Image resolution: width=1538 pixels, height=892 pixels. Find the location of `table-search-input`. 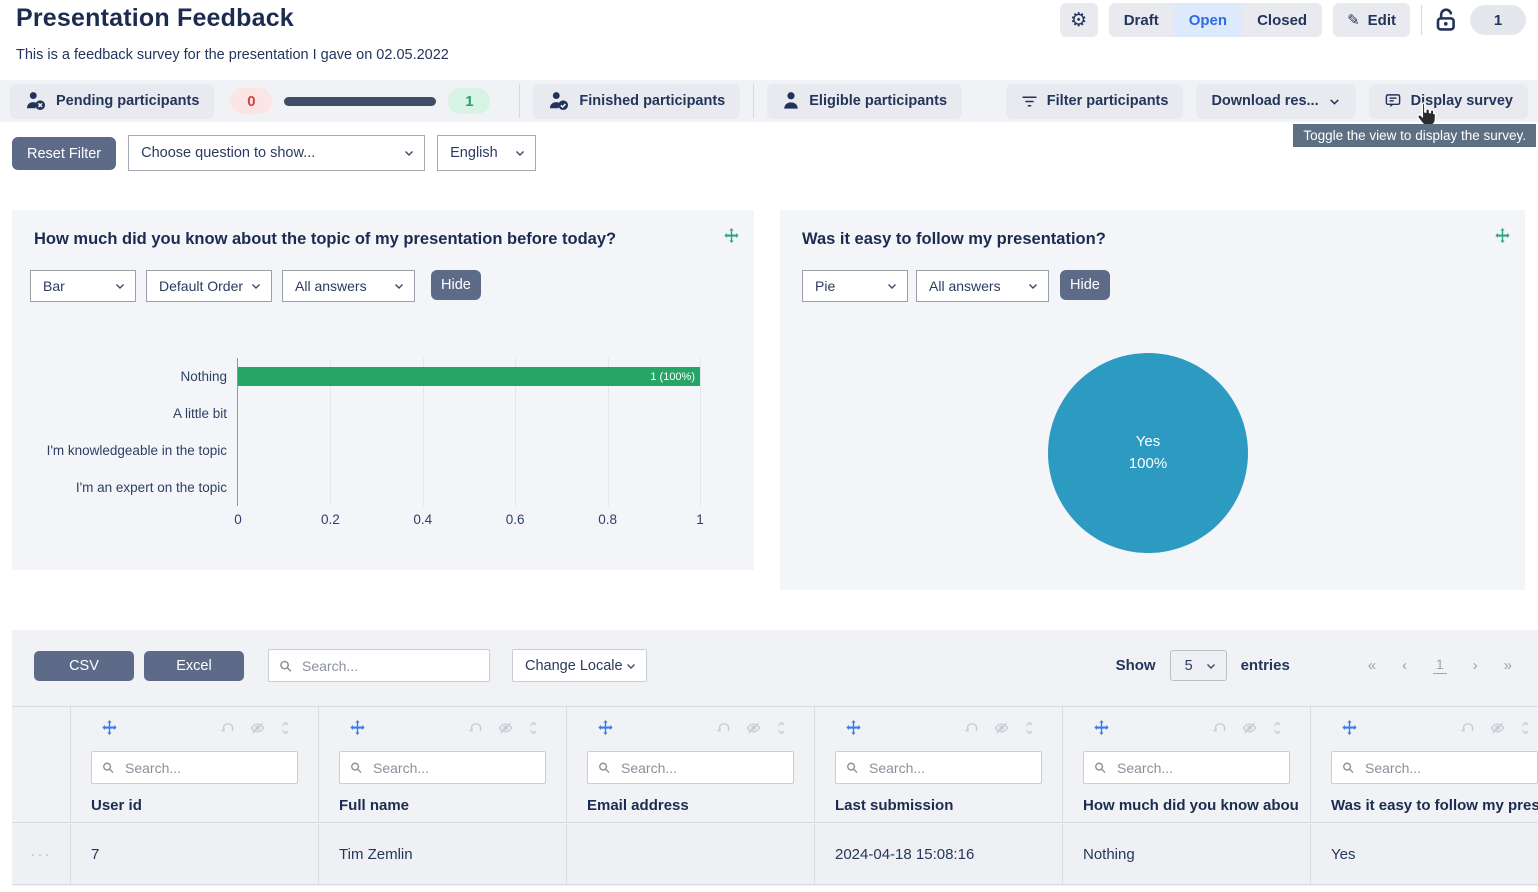

table-search-input is located at coordinates (379, 665).